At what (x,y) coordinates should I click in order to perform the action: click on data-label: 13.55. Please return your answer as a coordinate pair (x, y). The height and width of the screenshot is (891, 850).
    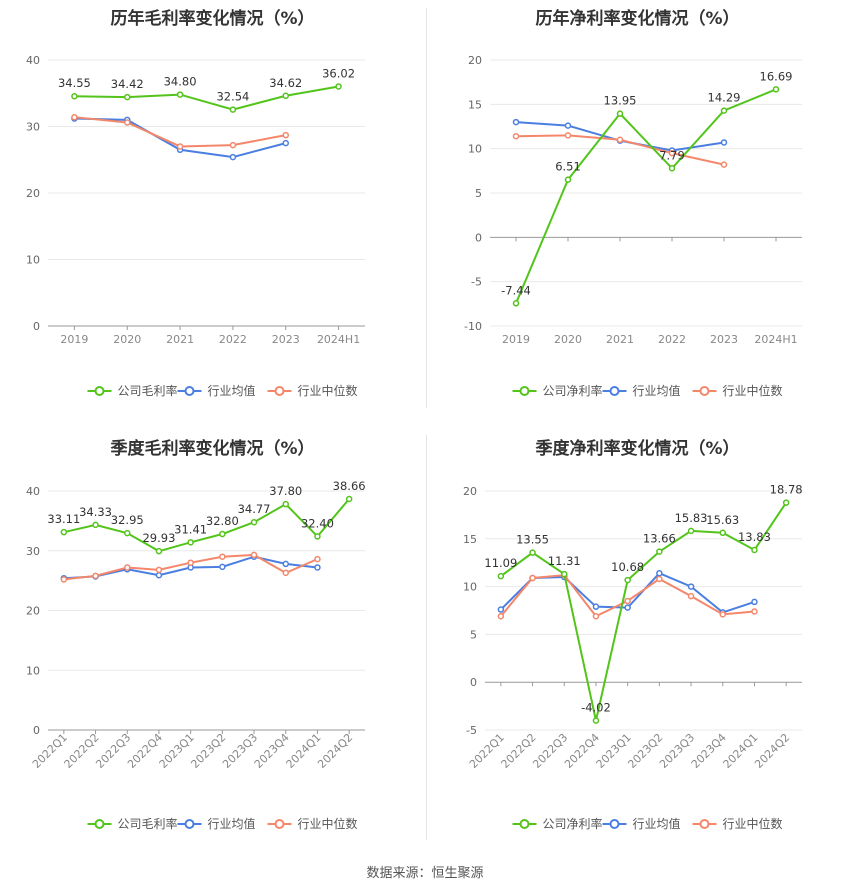
    Looking at the image, I should click on (532, 540).